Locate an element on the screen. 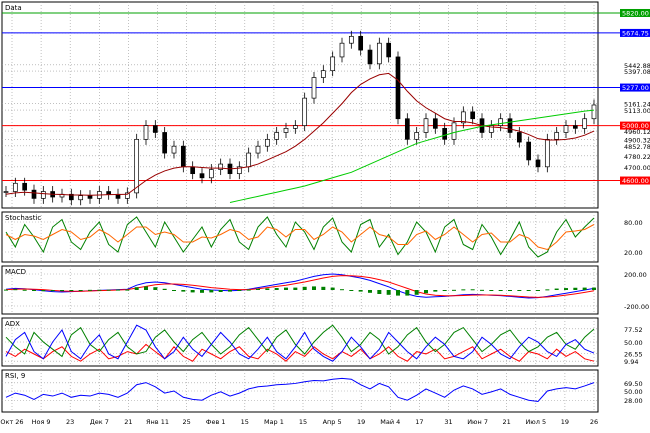 The width and height of the screenshot is (650, 433). series-line-d is located at coordinates (300, 237).